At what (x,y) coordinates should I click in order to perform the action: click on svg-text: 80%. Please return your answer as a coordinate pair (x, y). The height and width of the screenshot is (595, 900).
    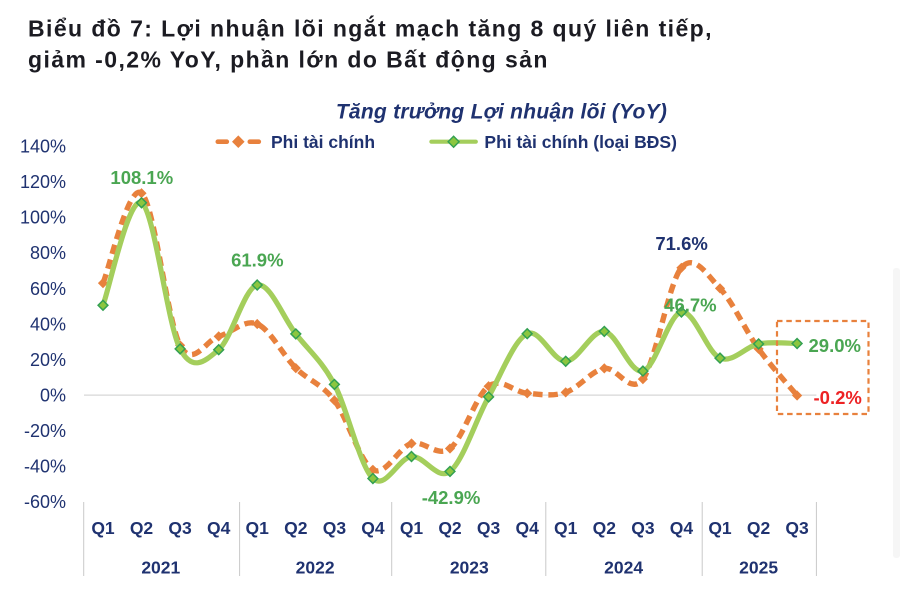
    Looking at the image, I should click on (48, 253).